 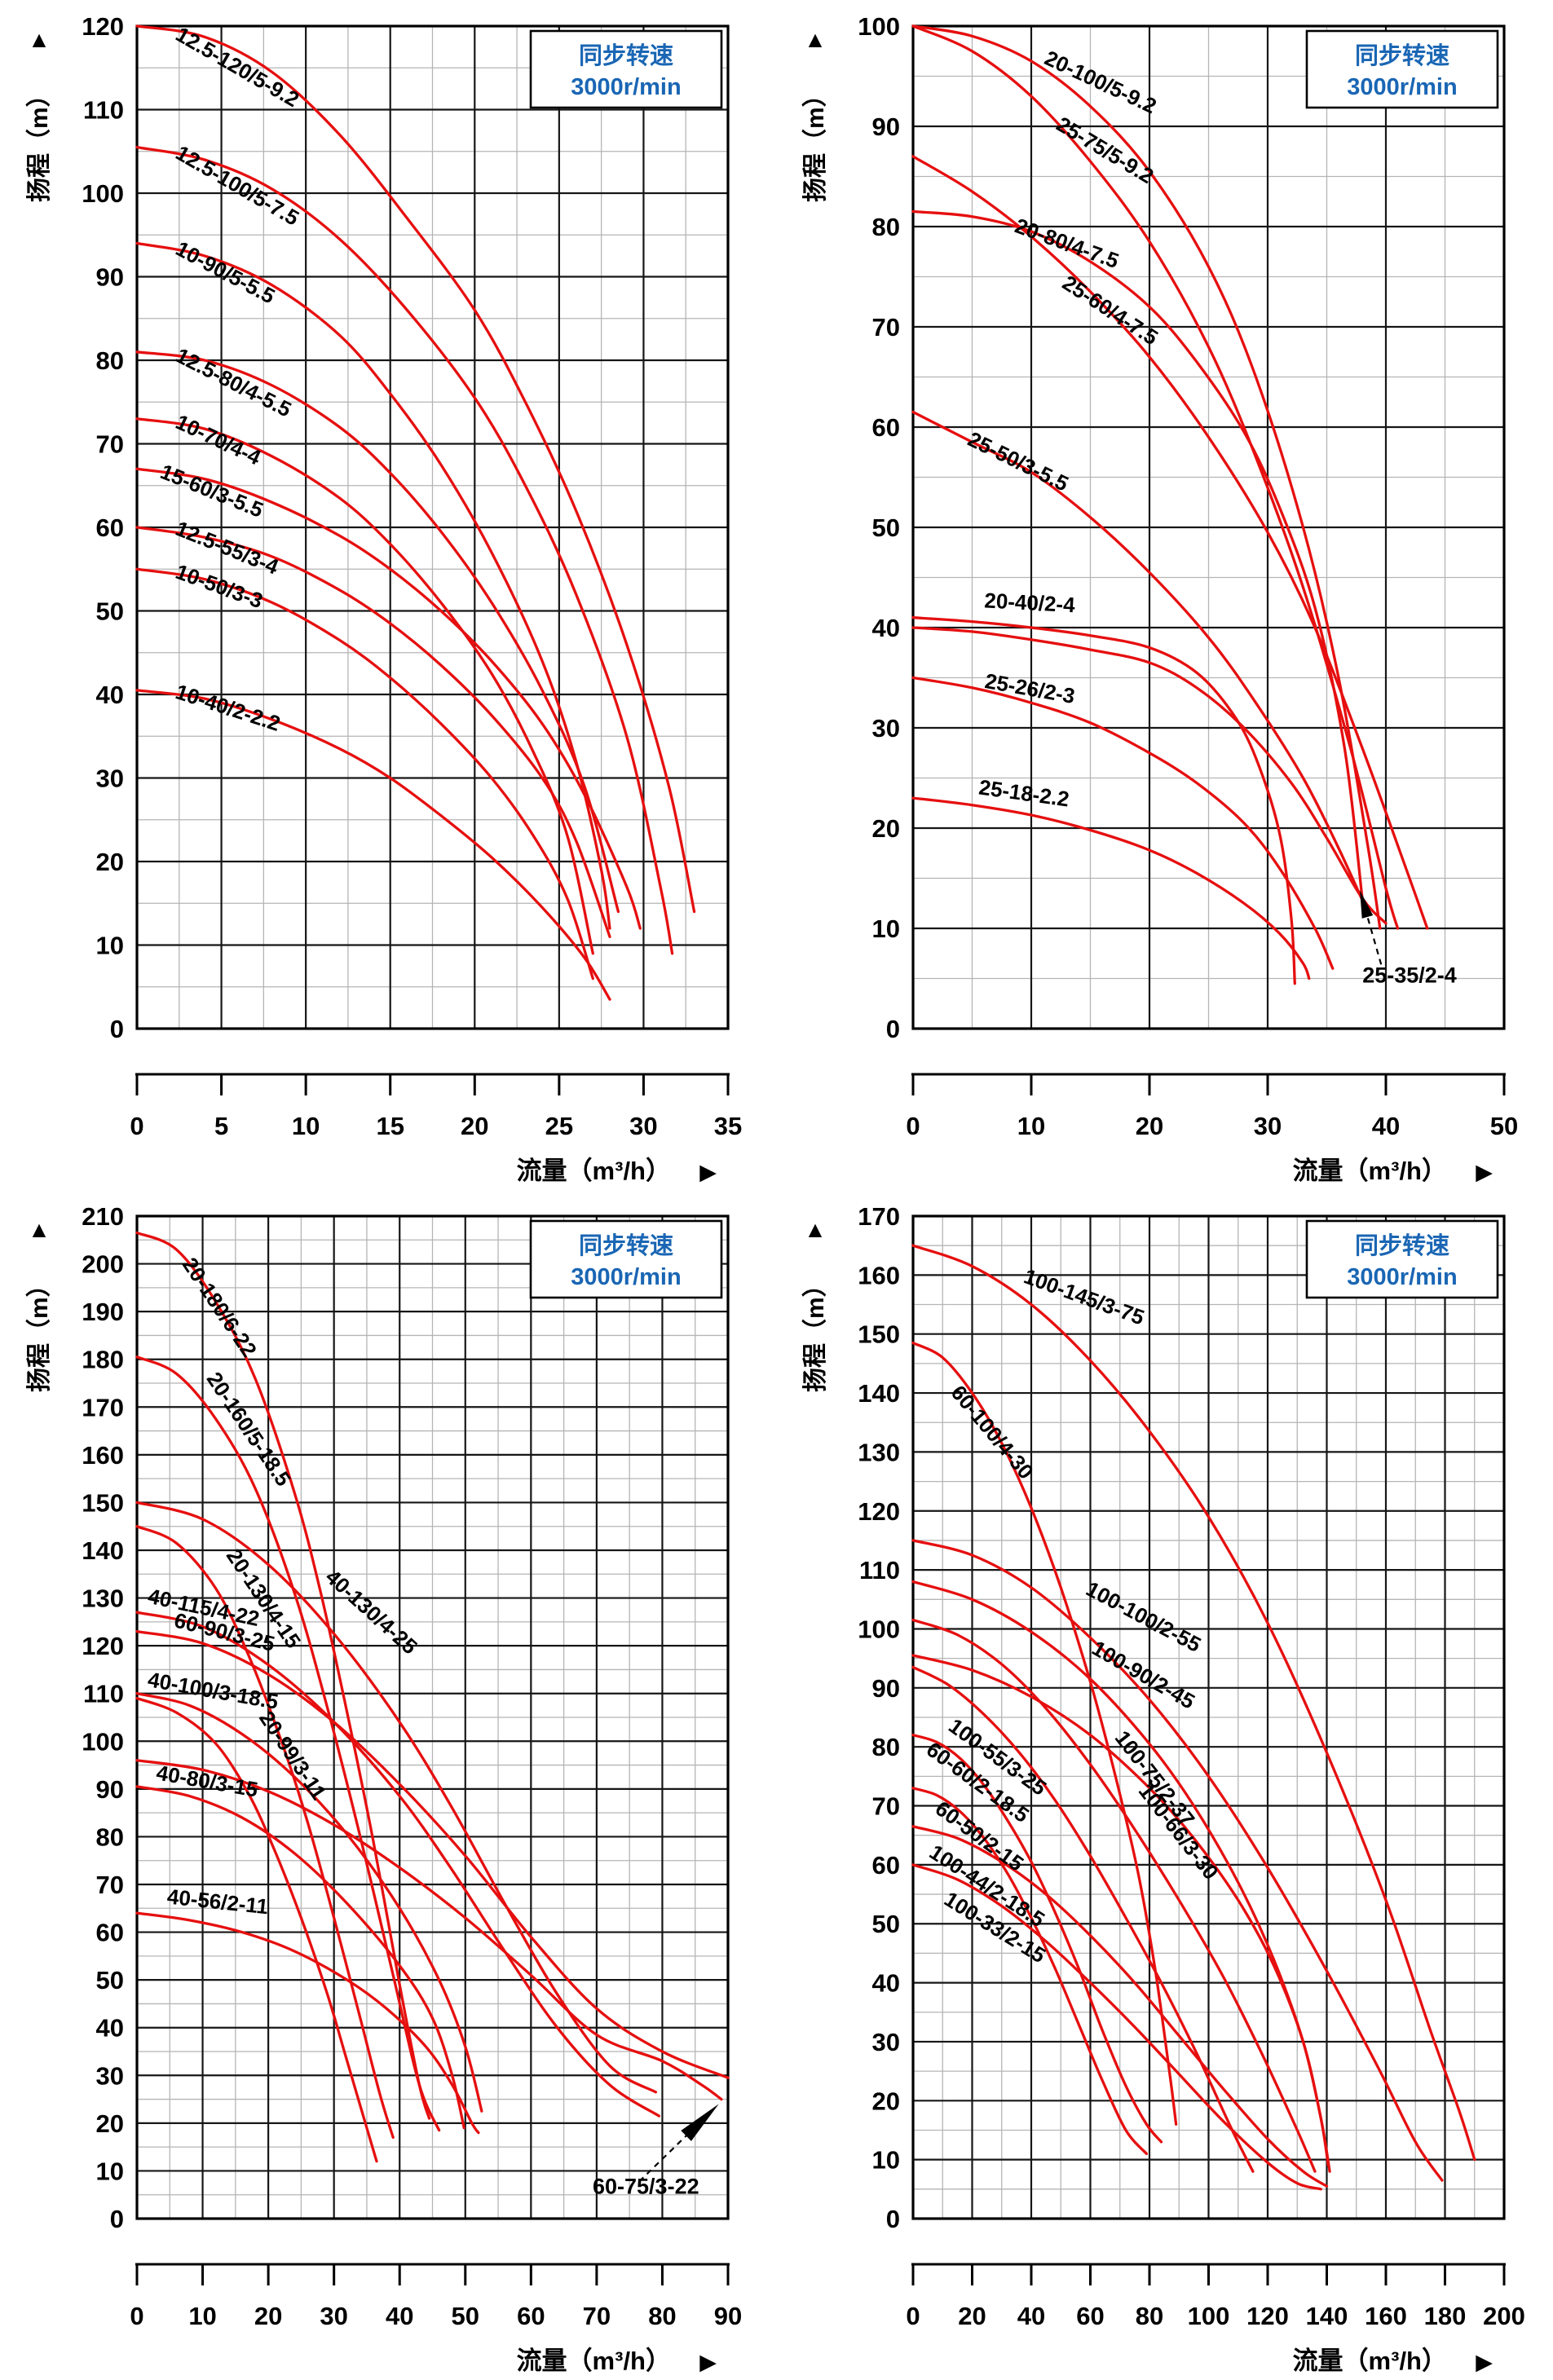 What do you see at coordinates (103, 111) in the screenshot?
I see `y-tick-label: 110` at bounding box center [103, 111].